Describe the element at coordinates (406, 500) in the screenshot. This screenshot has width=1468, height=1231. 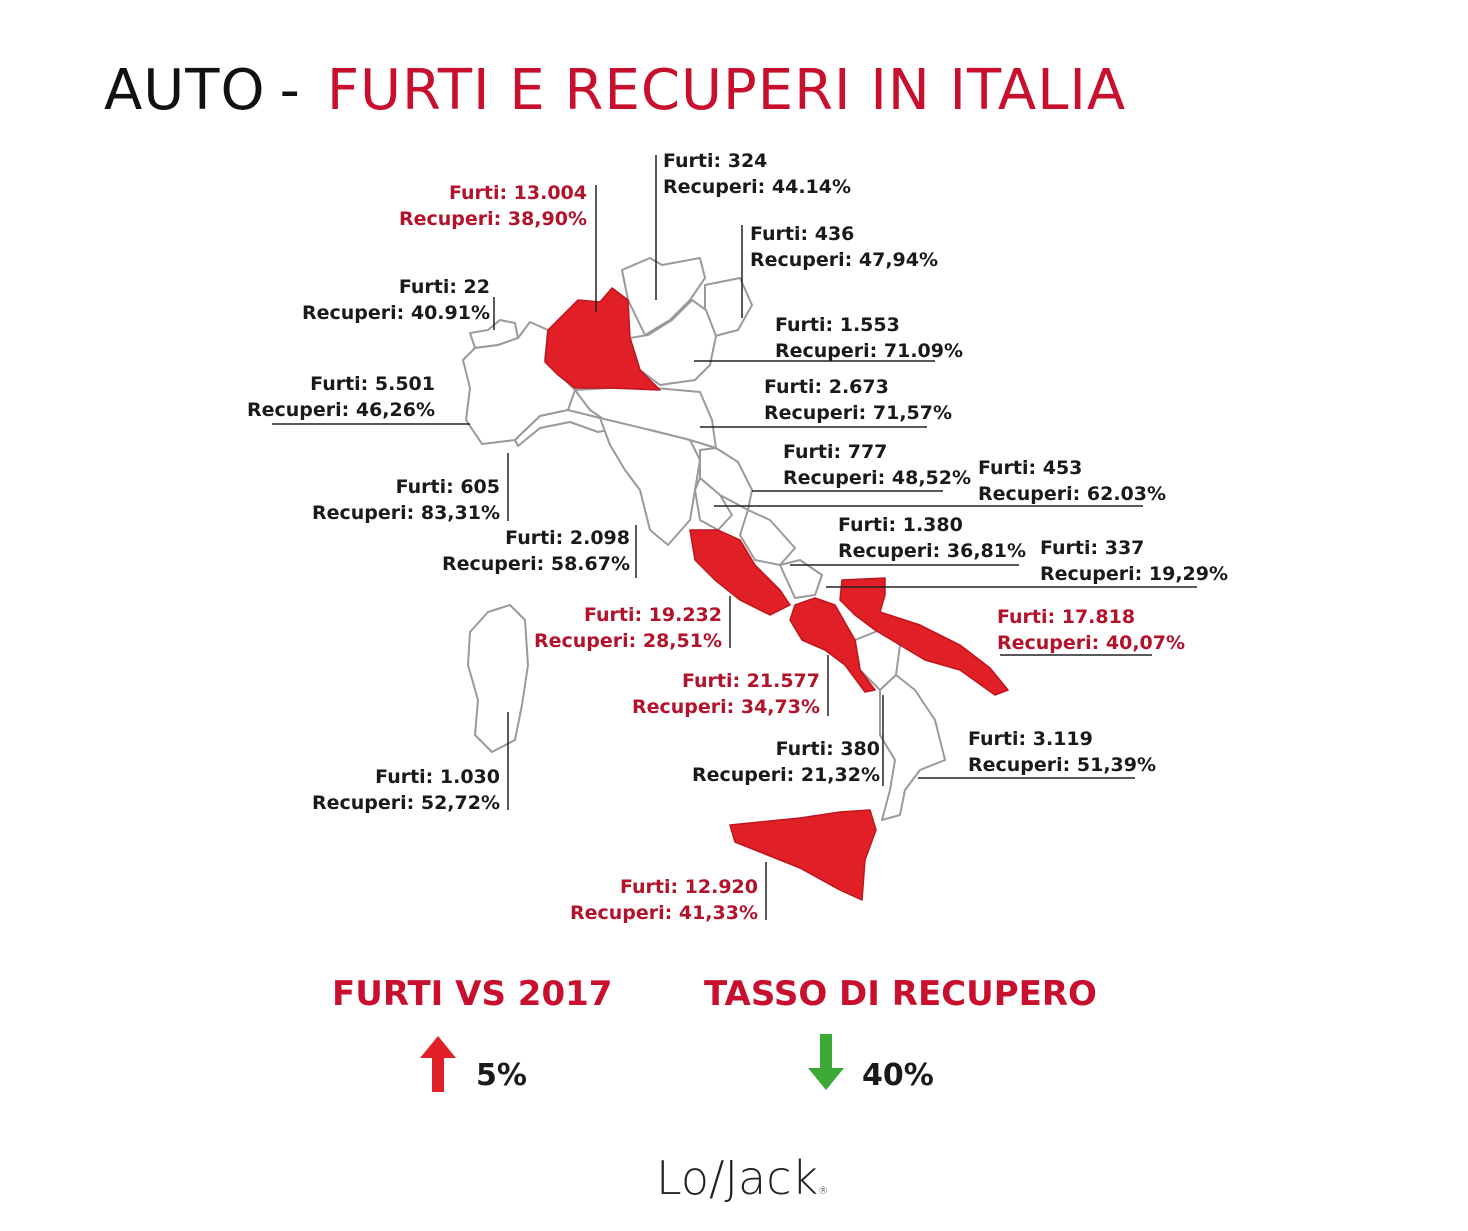
I see `label-liguria: Furti: 605 Recuperi: 83,31%` at that location.